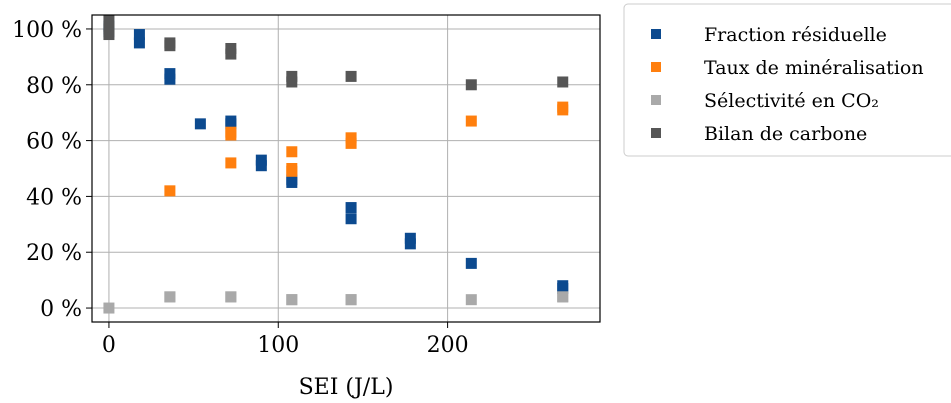 This screenshot has width=951, height=403. I want to click on x-tick-label: 200, so click(448, 345).